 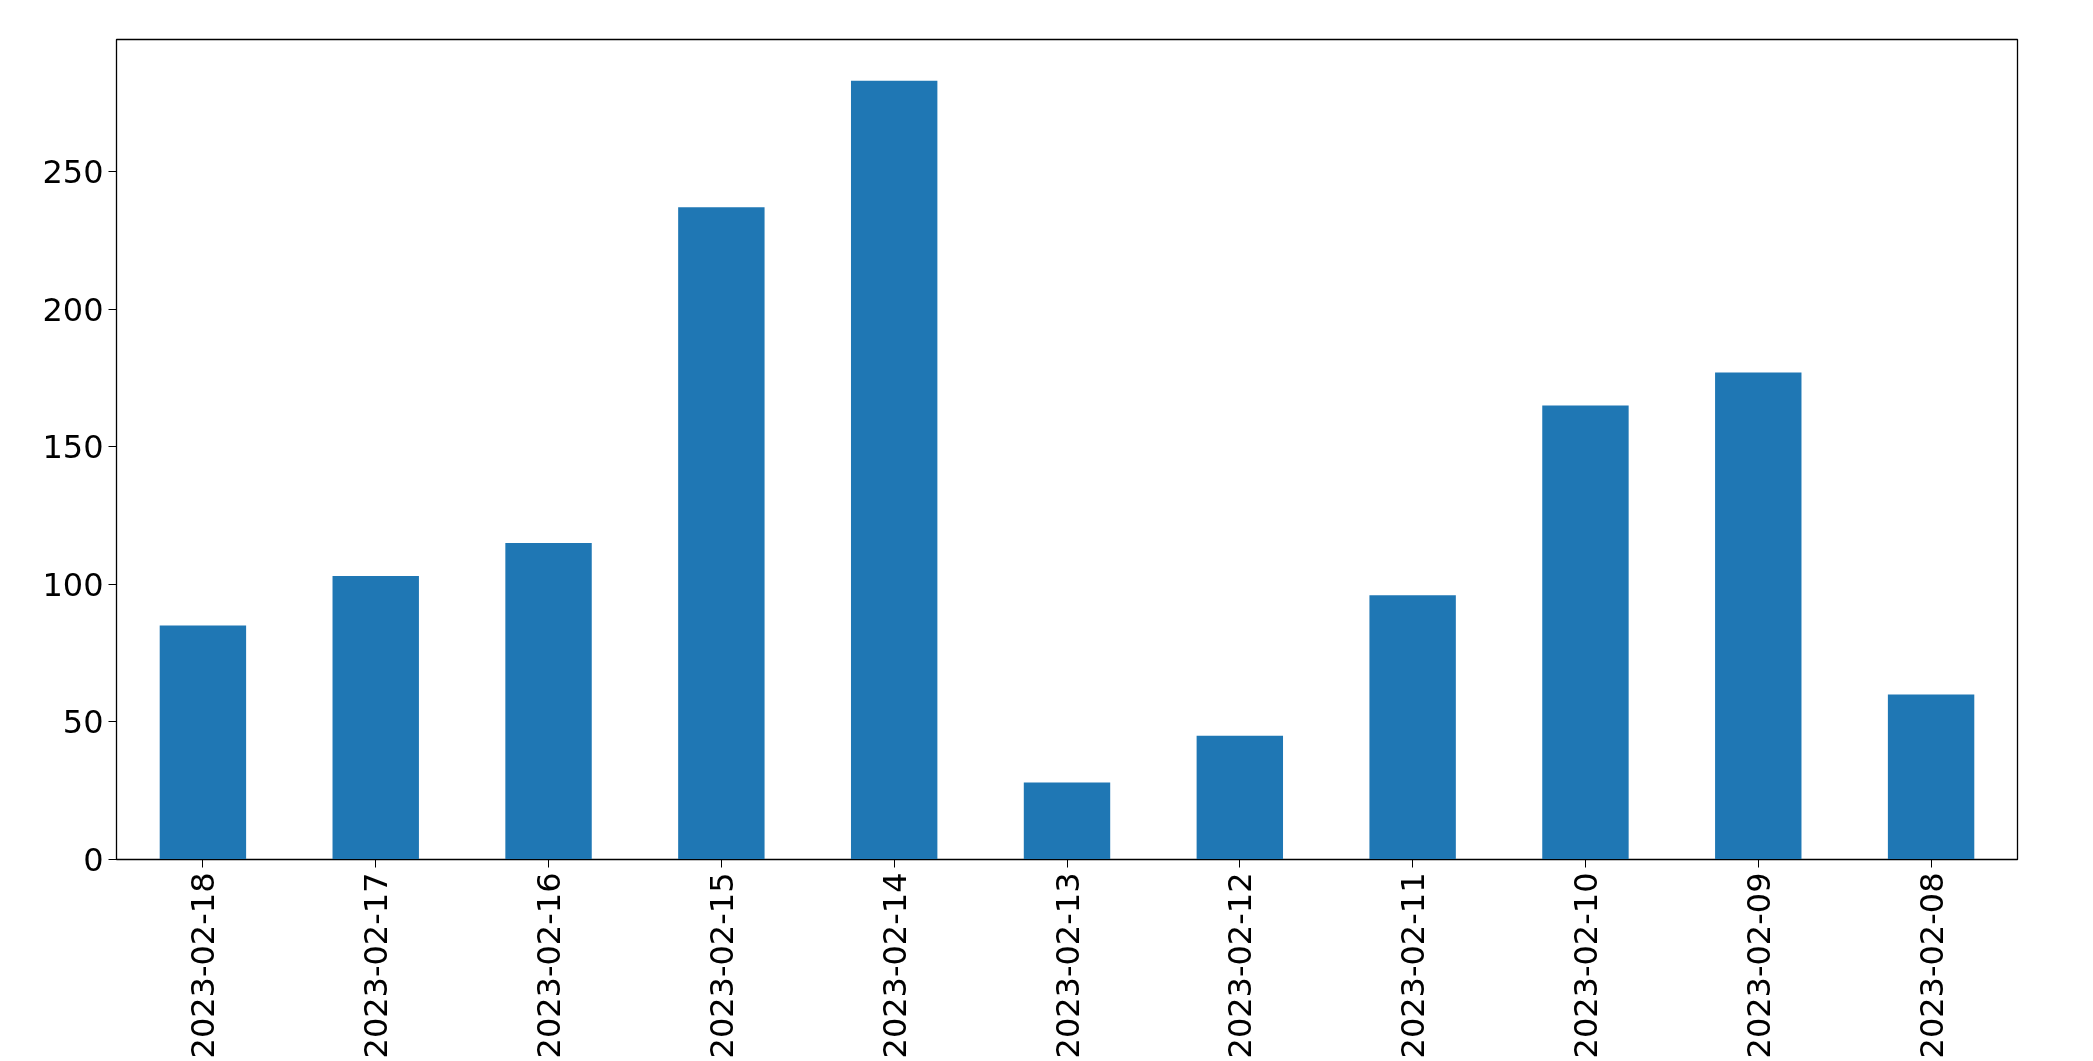 What do you see at coordinates (73, 447) in the screenshot?
I see `y-tick-label: 150` at bounding box center [73, 447].